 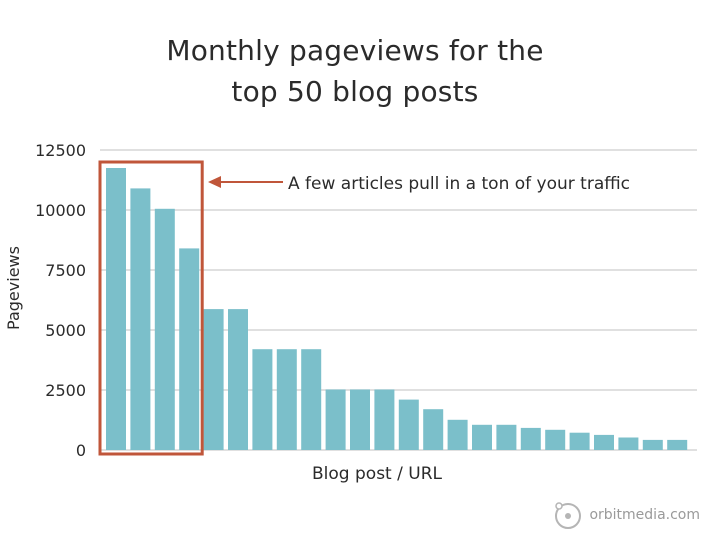 What do you see at coordinates (60, 300) in the screenshot?
I see `y-tick-labels: 12500 10000 7500 5000 2500 0` at bounding box center [60, 300].